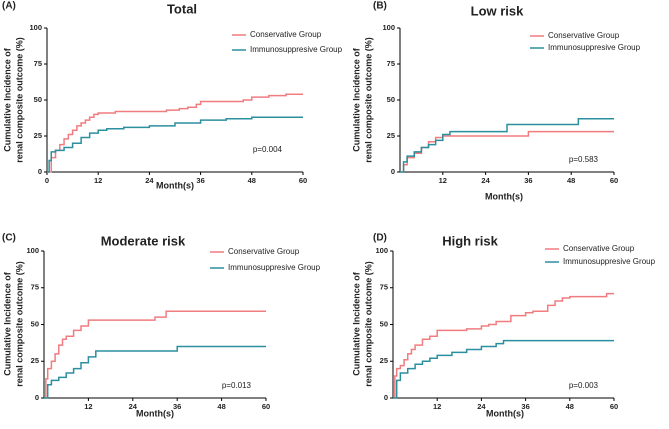 Image resolution: width=669 pixels, height=429 pixels. What do you see at coordinates (9, 6) in the screenshot?
I see `panel-label: (A)` at bounding box center [9, 6].